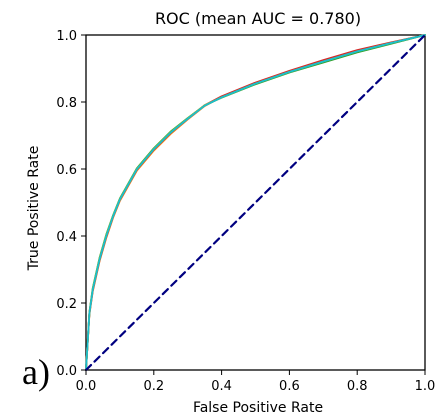  I want to click on y-tick-label: 0.8, so click(66, 103).